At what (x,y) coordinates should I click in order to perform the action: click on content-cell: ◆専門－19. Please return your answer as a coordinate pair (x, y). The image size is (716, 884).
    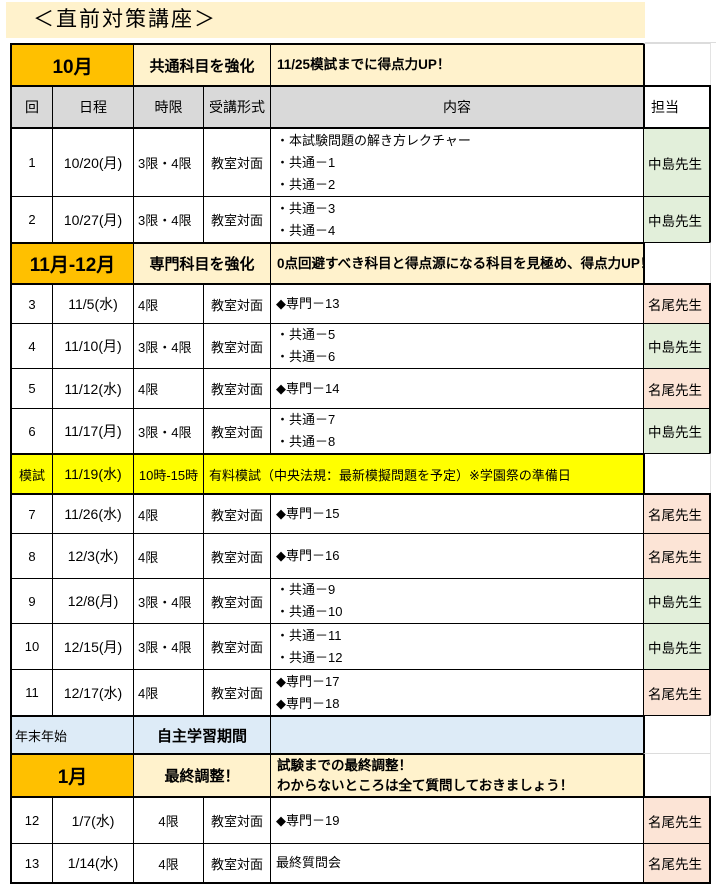
    Looking at the image, I should click on (457, 819).